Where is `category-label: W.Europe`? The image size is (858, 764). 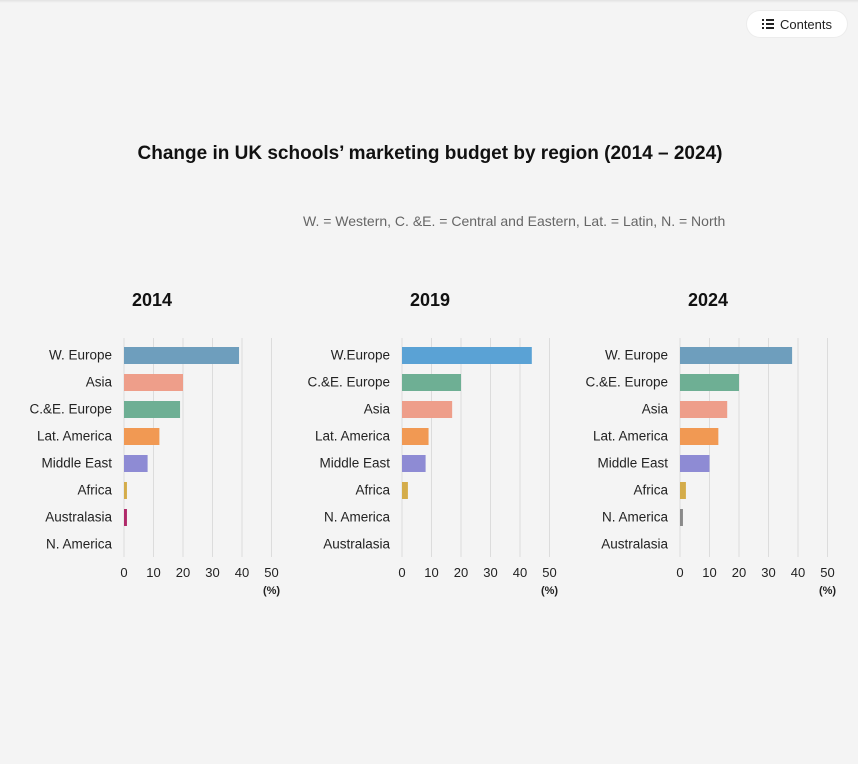 category-label: W.Europe is located at coordinates (360, 355).